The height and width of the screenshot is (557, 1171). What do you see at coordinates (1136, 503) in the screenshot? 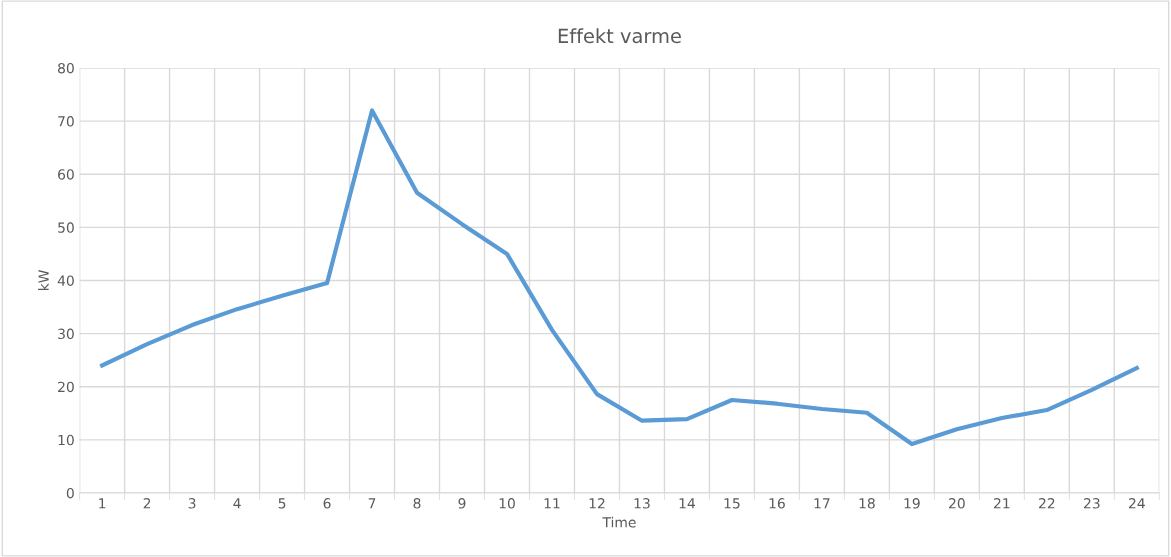
I see `x-tick-label: 24` at bounding box center [1136, 503].